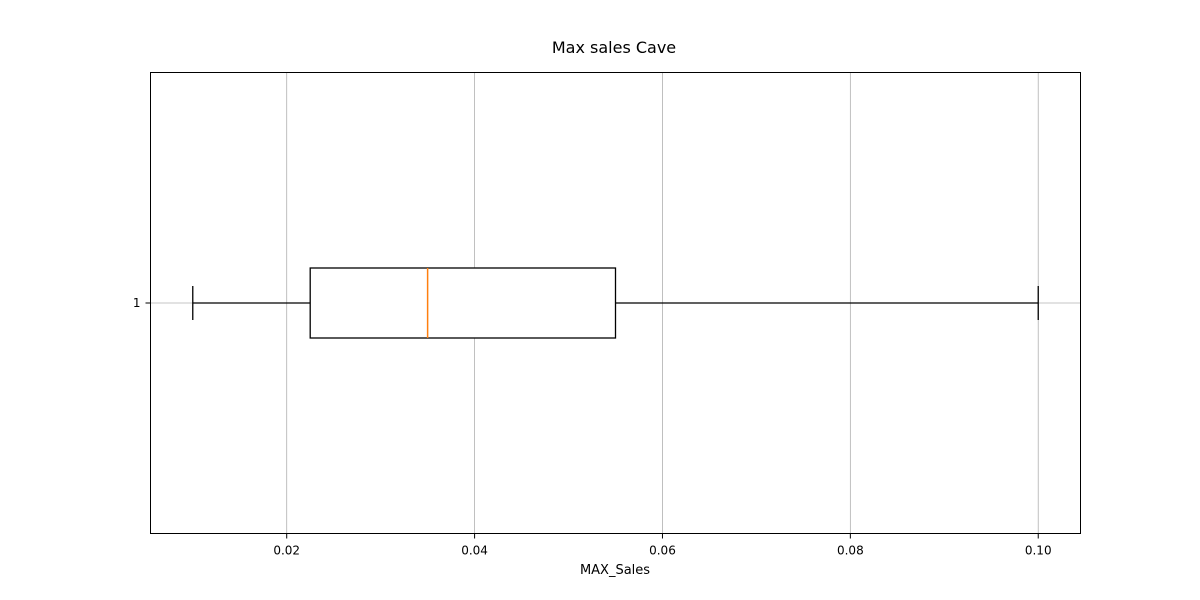 The width and height of the screenshot is (1200, 600). What do you see at coordinates (137, 303) in the screenshot?
I see `y-tick-label: 1` at bounding box center [137, 303].